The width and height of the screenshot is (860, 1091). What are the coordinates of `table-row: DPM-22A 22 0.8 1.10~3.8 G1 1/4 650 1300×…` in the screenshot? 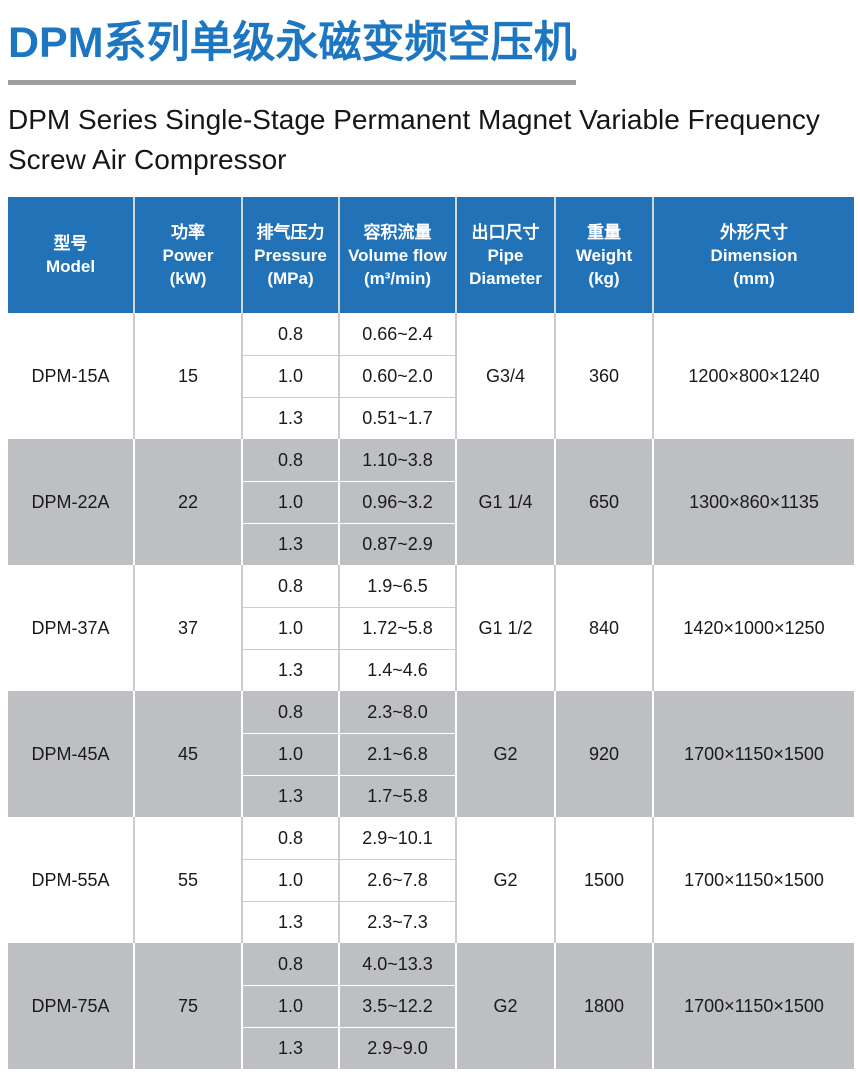 It's located at (431, 502).